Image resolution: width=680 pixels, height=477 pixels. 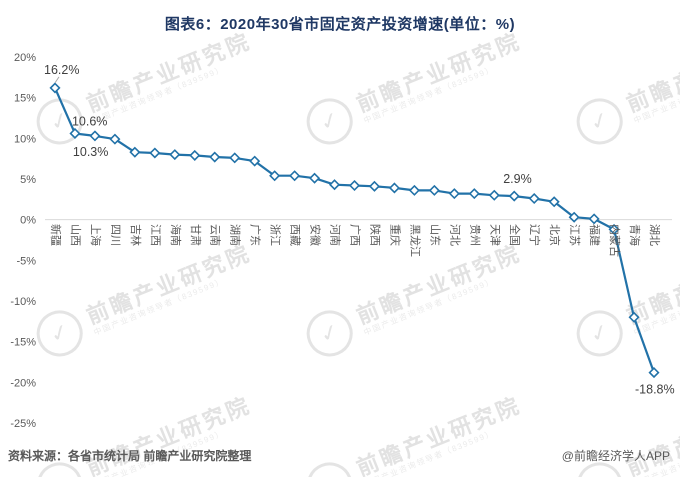 What do you see at coordinates (235, 235) in the screenshot?
I see `x-axis-label: 湖南` at bounding box center [235, 235].